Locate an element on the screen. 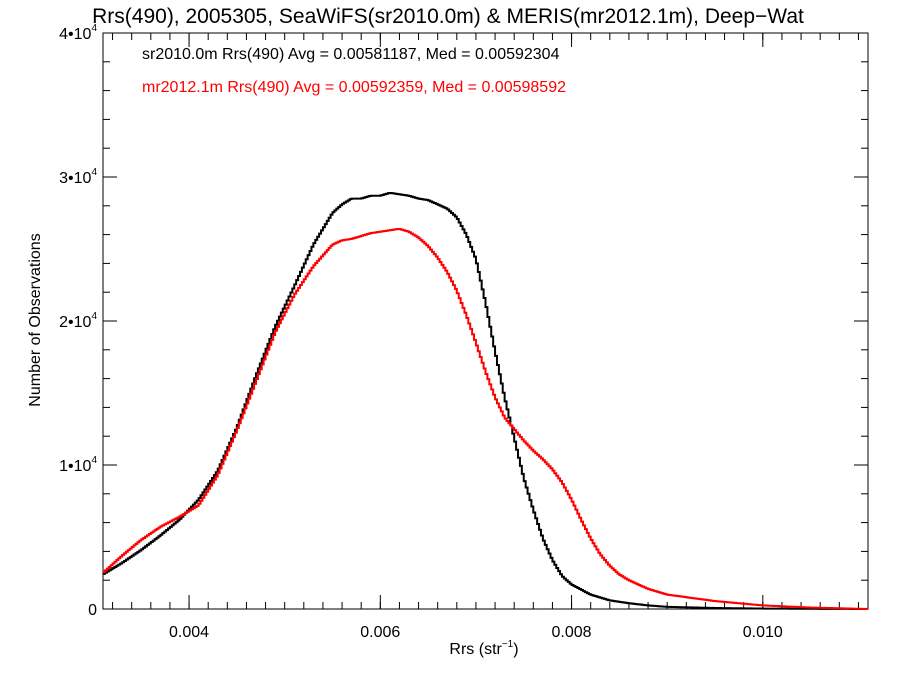 This screenshot has width=900, height=675. x-axis-label-superscript: −1 is located at coordinates (508, 644).